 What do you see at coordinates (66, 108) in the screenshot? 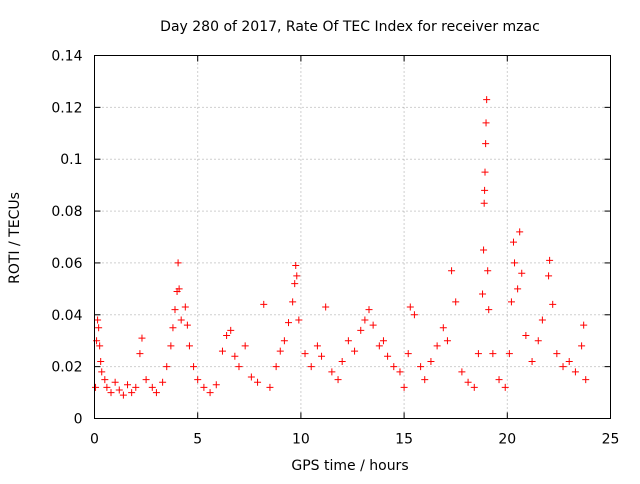
I see `y-tick-label: 0.12` at bounding box center [66, 108].